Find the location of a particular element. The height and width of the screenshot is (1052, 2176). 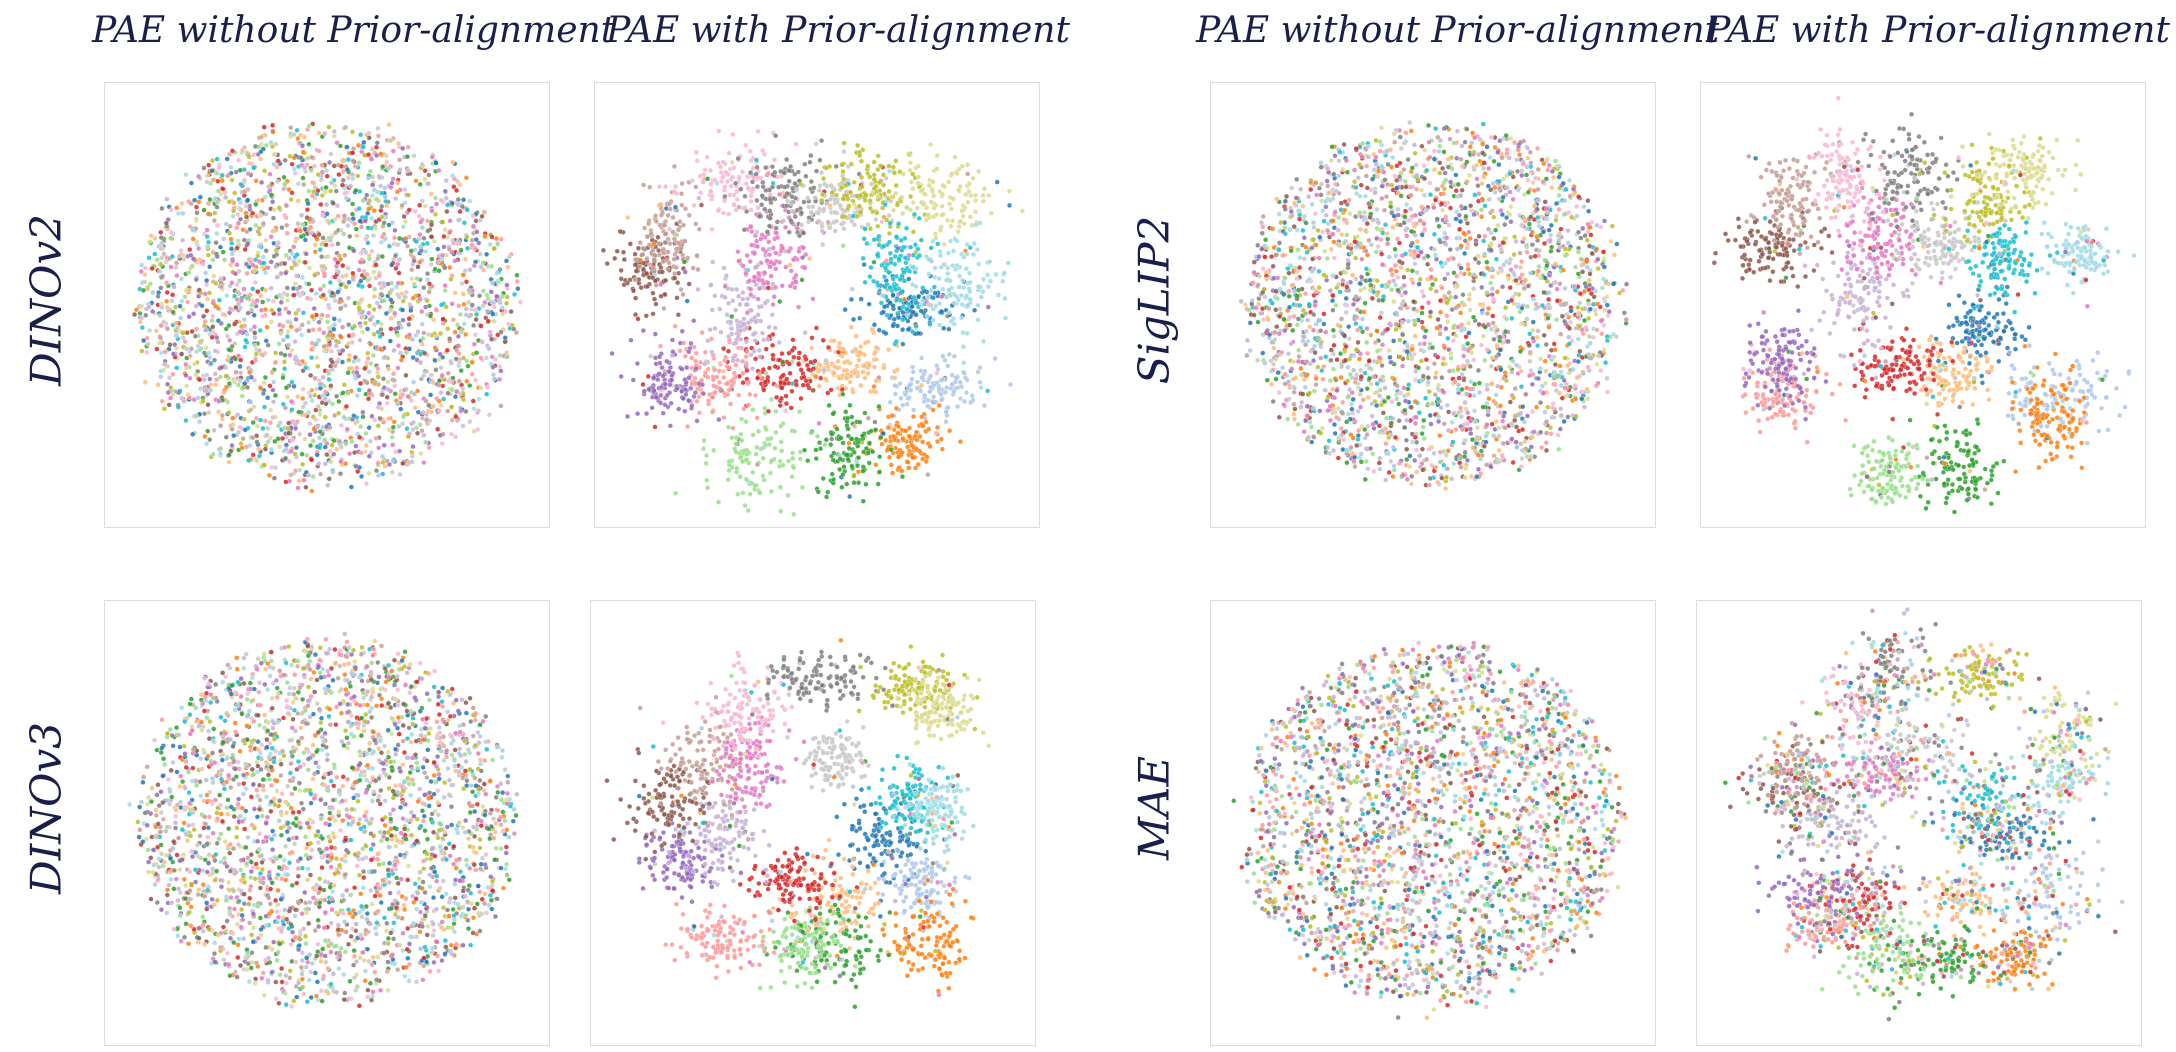

column-title-left-with: PAE with Prior-alignment is located at coordinates (838, 30).